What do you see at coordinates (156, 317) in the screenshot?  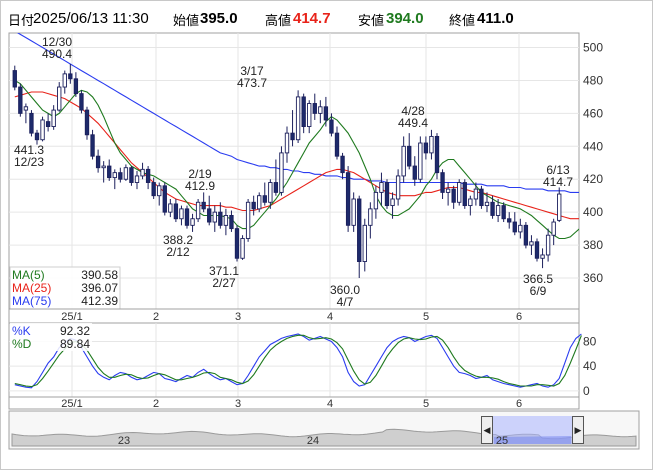 I see `x-tick-label: 2` at bounding box center [156, 317].